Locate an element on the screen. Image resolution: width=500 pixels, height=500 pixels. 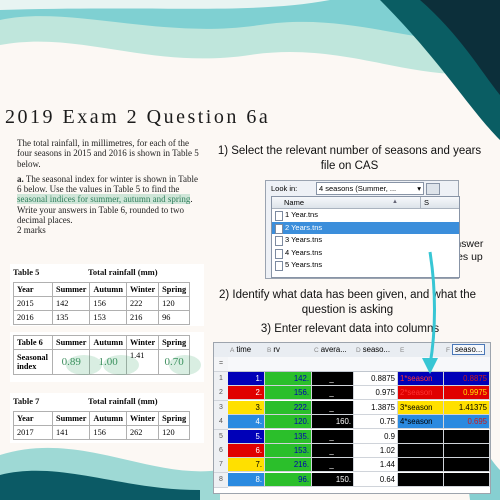
up-folder-button is located at coordinates (433, 189).